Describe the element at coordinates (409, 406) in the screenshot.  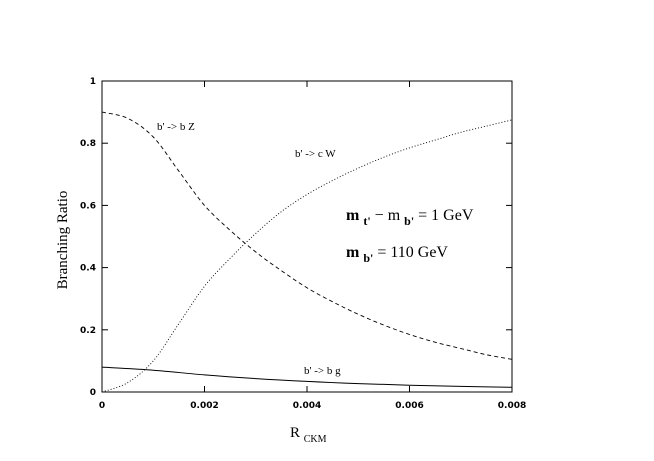
I see `x-tick-label: 0.006` at that location.